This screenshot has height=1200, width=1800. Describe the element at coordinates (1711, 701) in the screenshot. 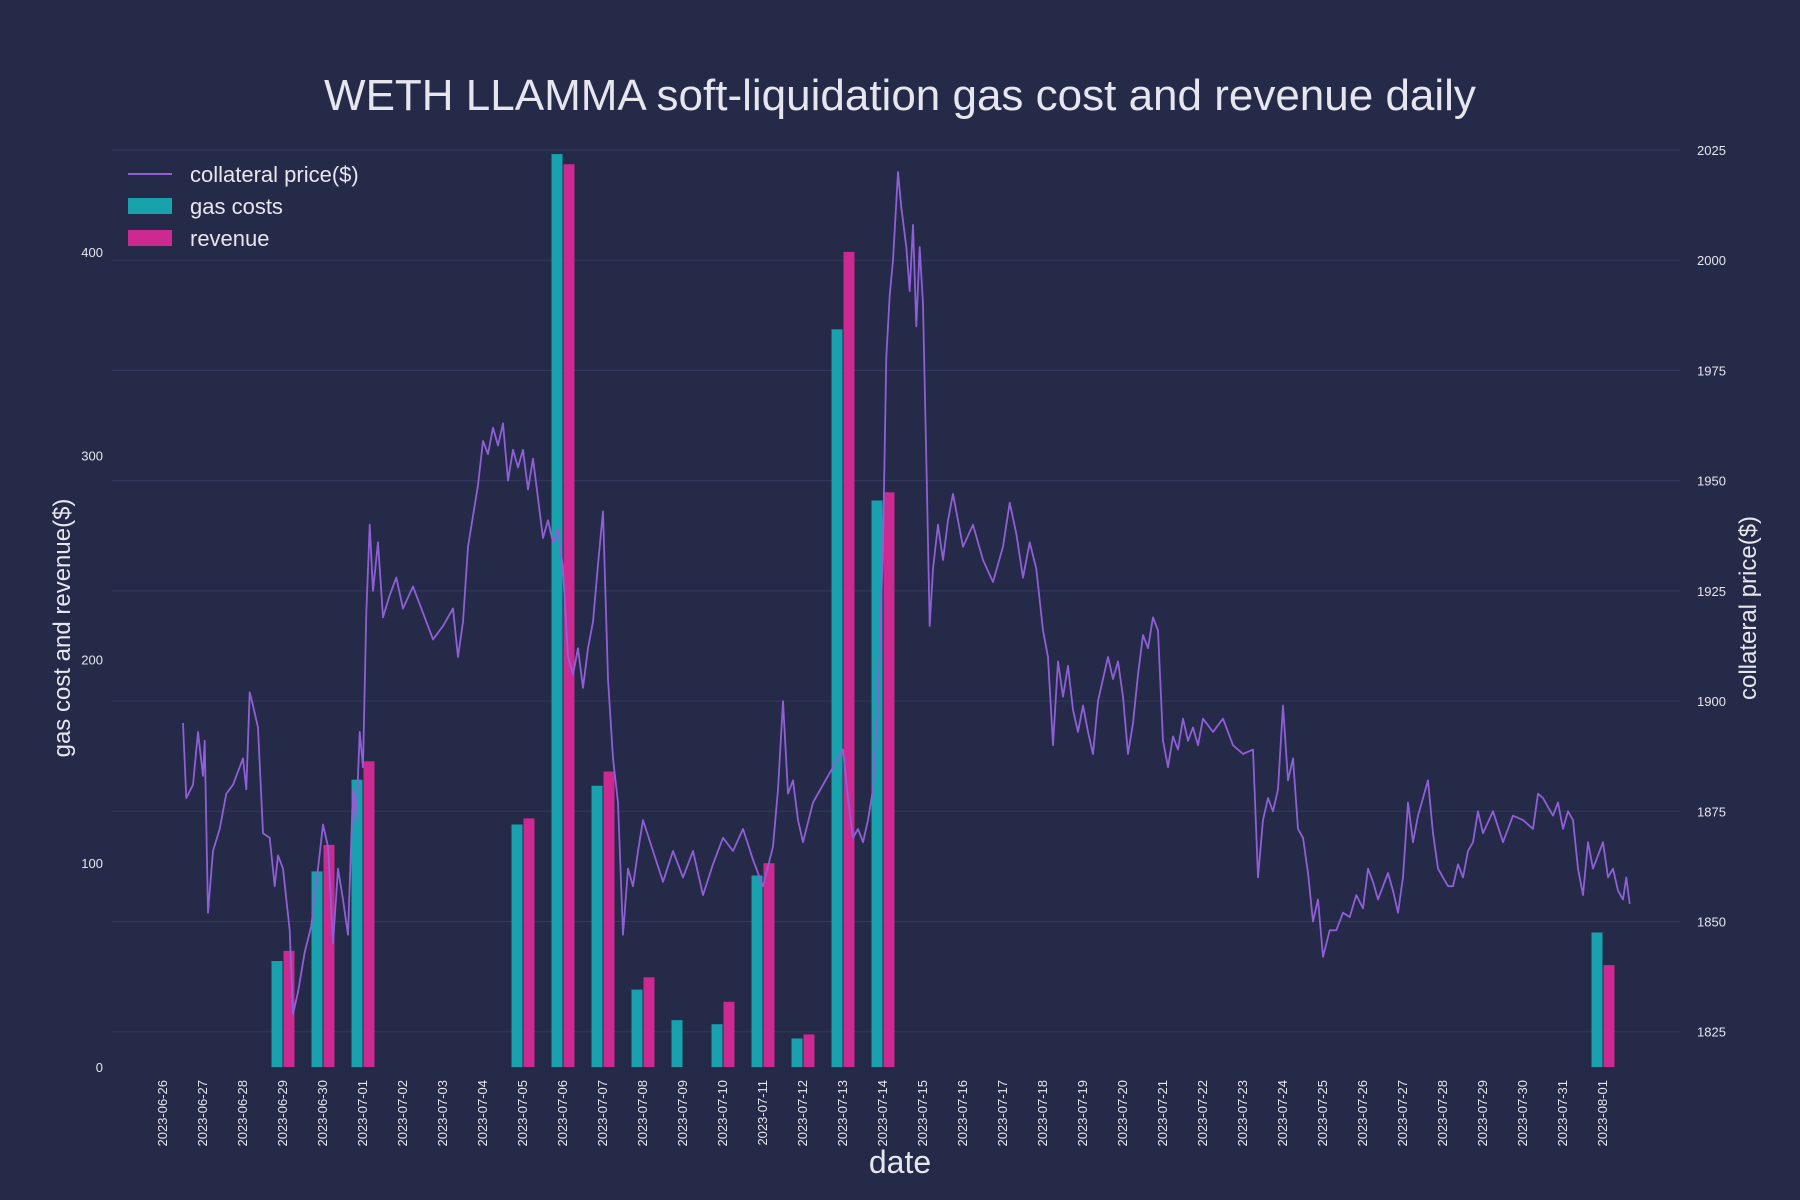

I see `y-right-tick-label: 1900` at that location.